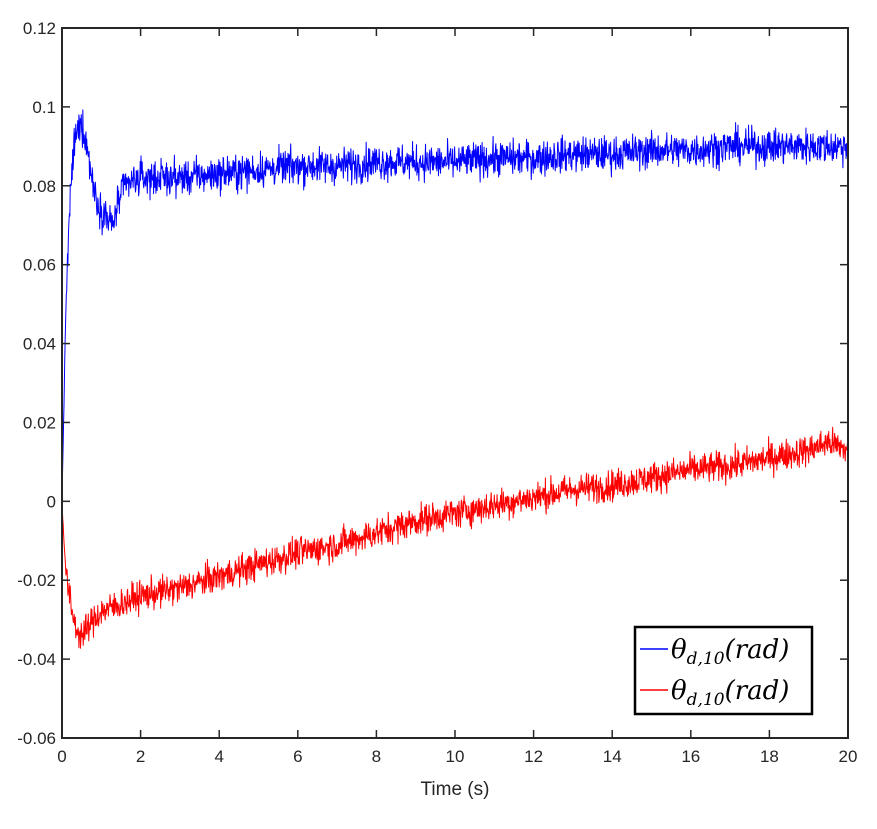 The height and width of the screenshot is (829, 877). What do you see at coordinates (218, 756) in the screenshot?
I see `x-tick-label: 4` at bounding box center [218, 756].